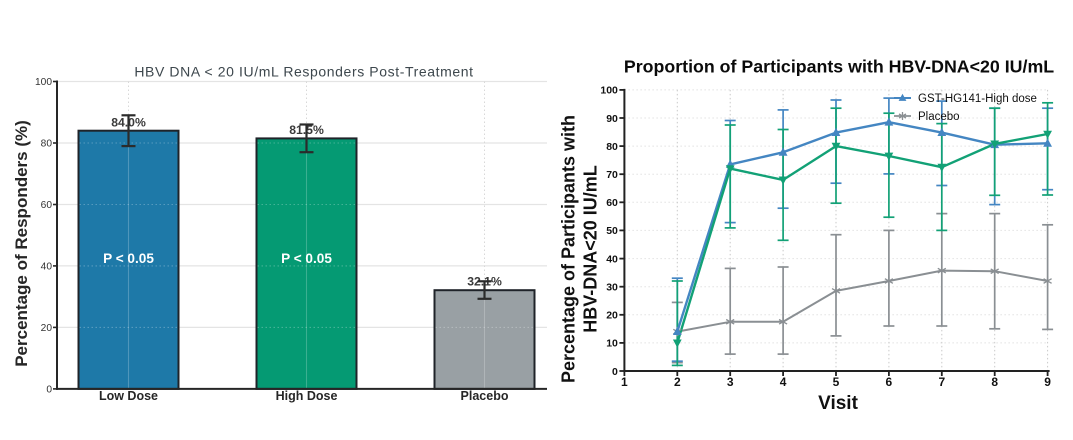 The height and width of the screenshot is (440, 1073). I want to click on svg-text: 70, so click(612, 175).